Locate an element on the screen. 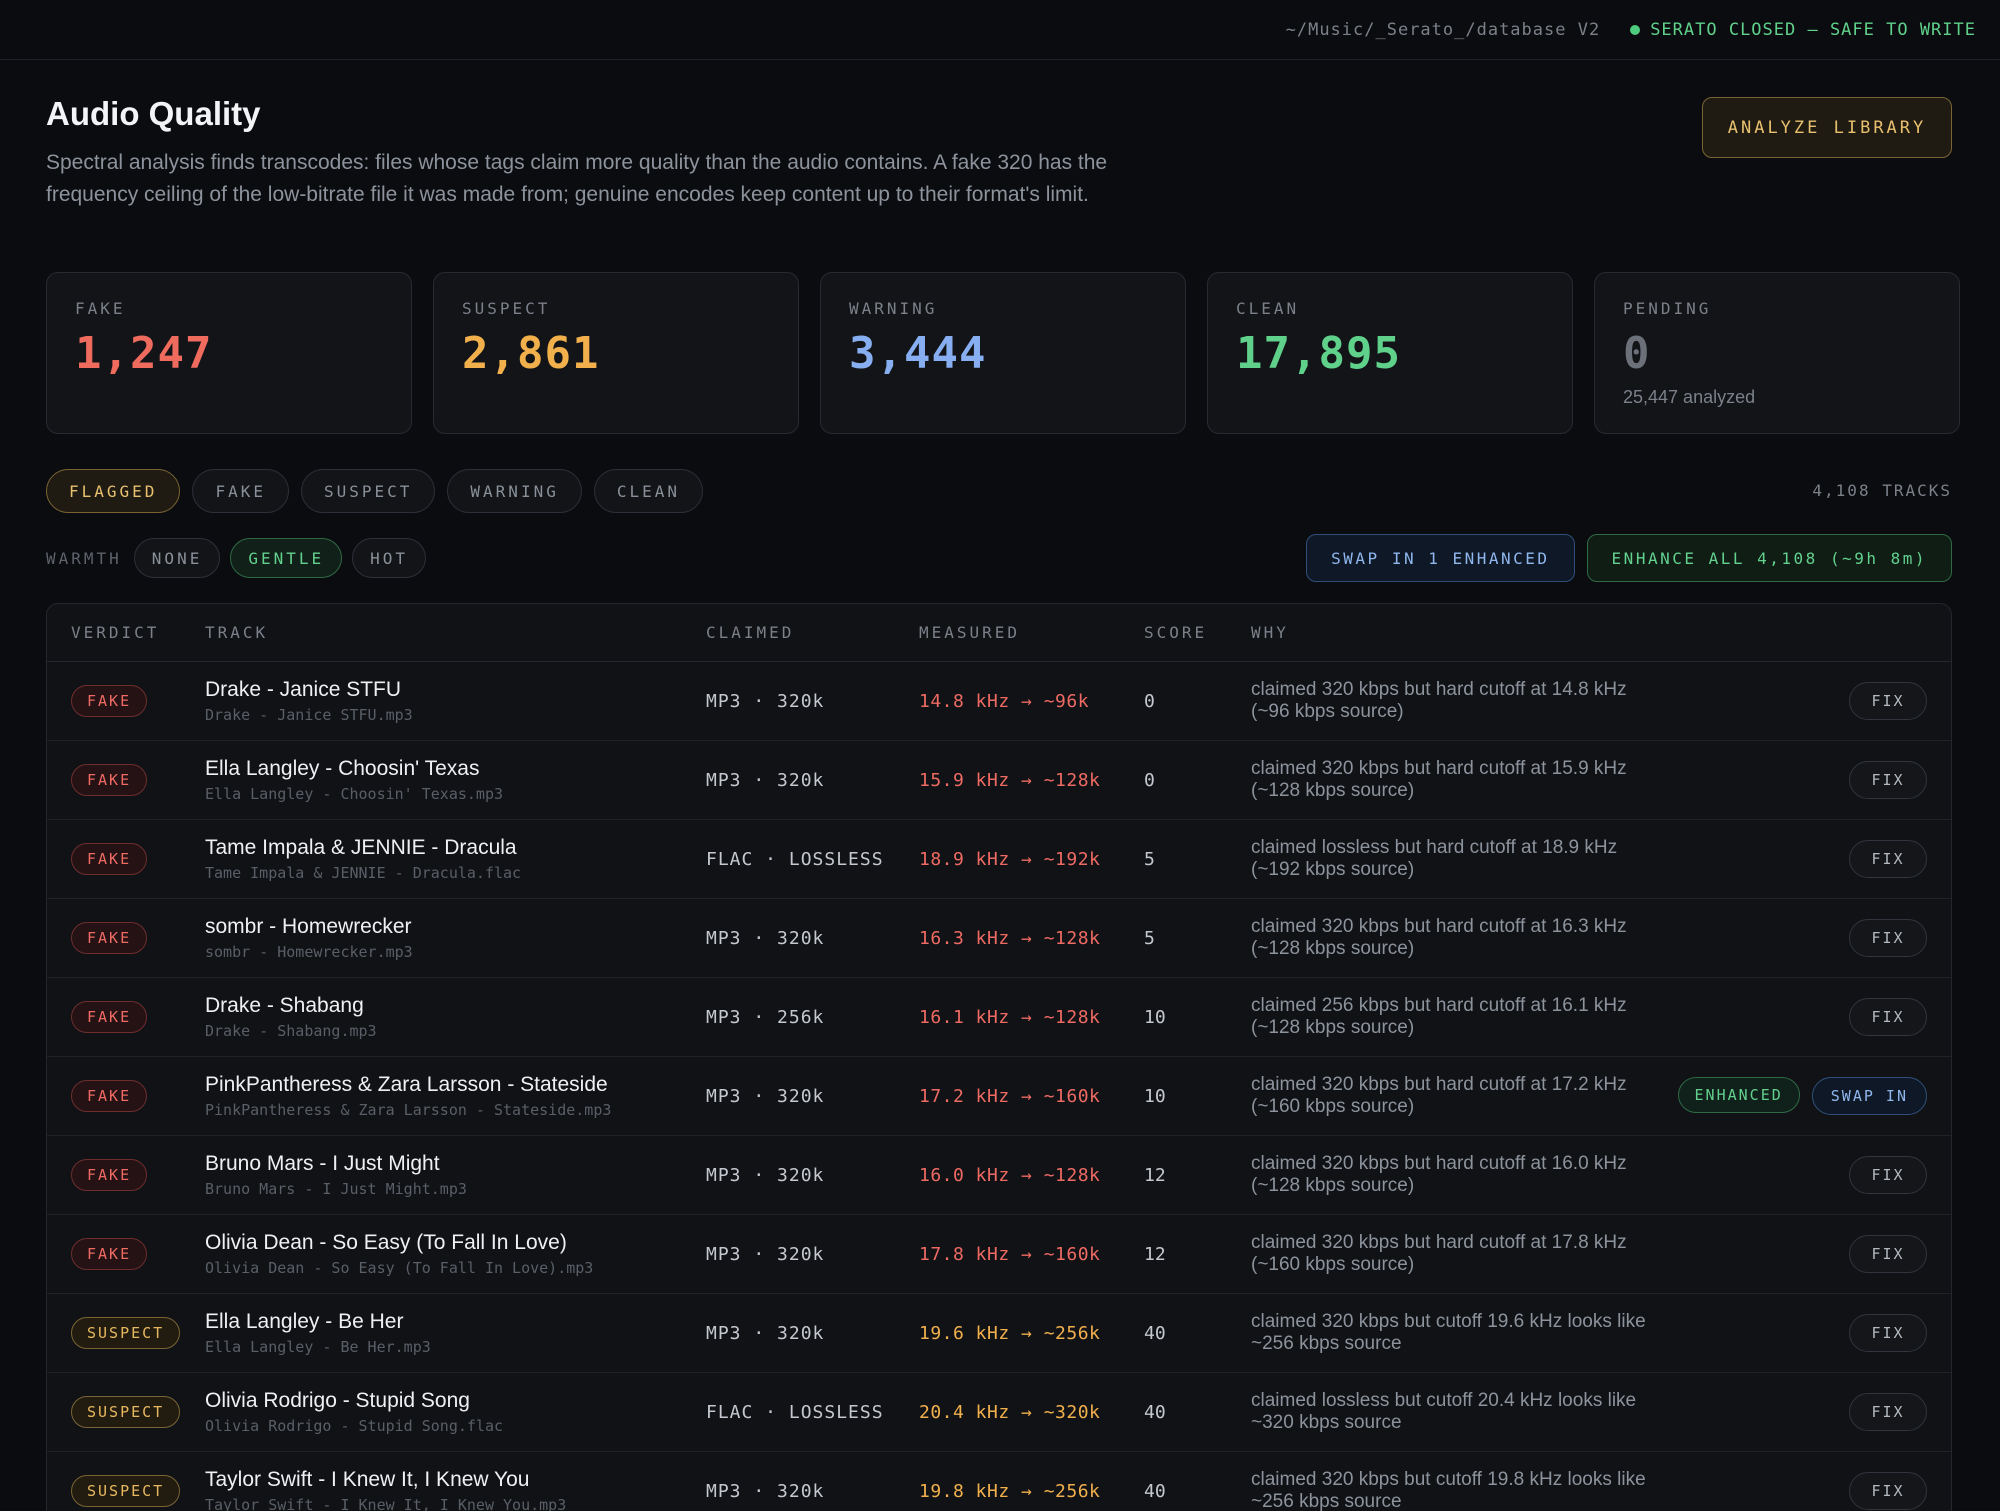  track-name: Drake - Shabang is located at coordinates (284, 1005).